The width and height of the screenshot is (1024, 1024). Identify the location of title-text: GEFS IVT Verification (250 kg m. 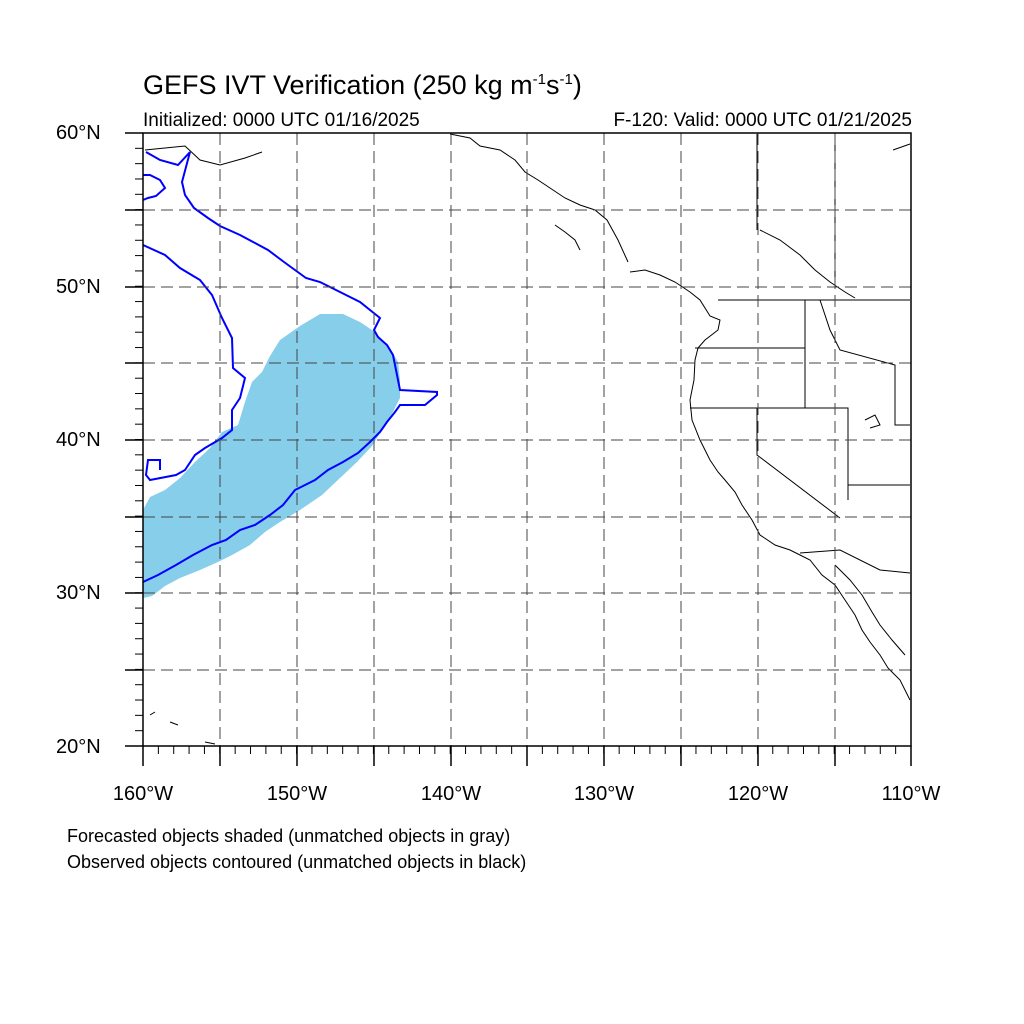
(338, 85).